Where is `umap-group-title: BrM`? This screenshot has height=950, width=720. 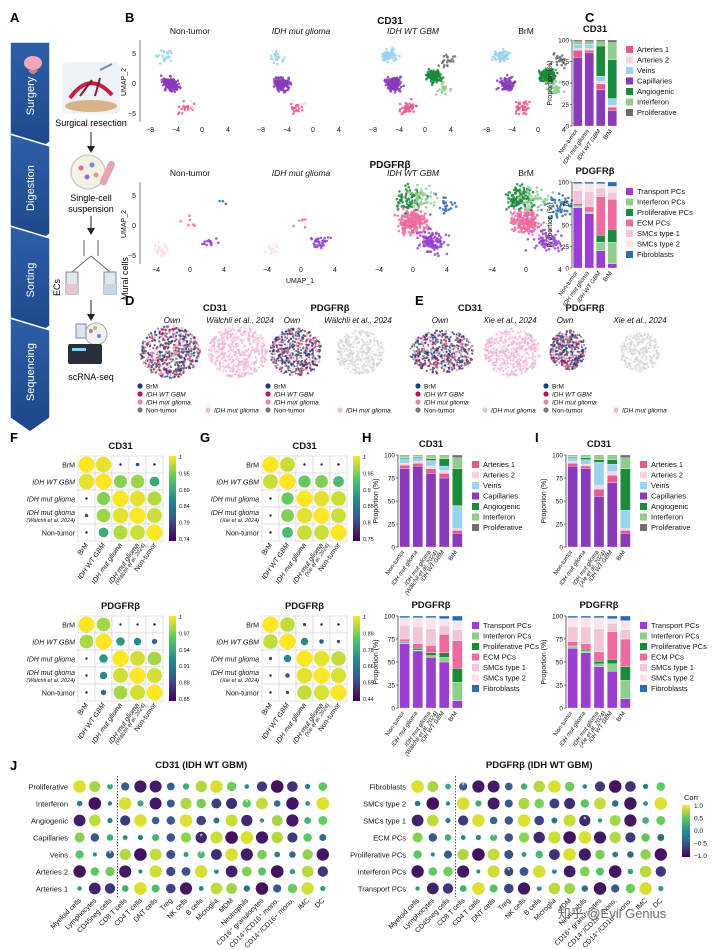
umap-group-title: BrM is located at coordinates (526, 173).